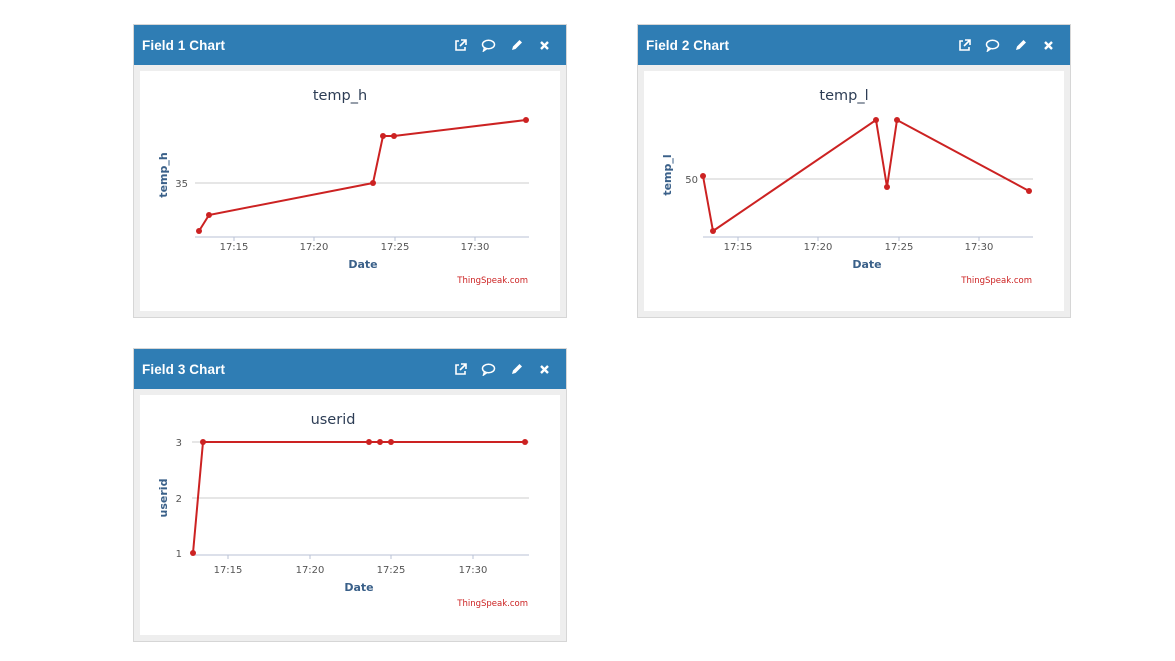 This screenshot has width=1175, height=661. What do you see at coordinates (333, 420) in the screenshot?
I see `chart-title: userid` at bounding box center [333, 420].